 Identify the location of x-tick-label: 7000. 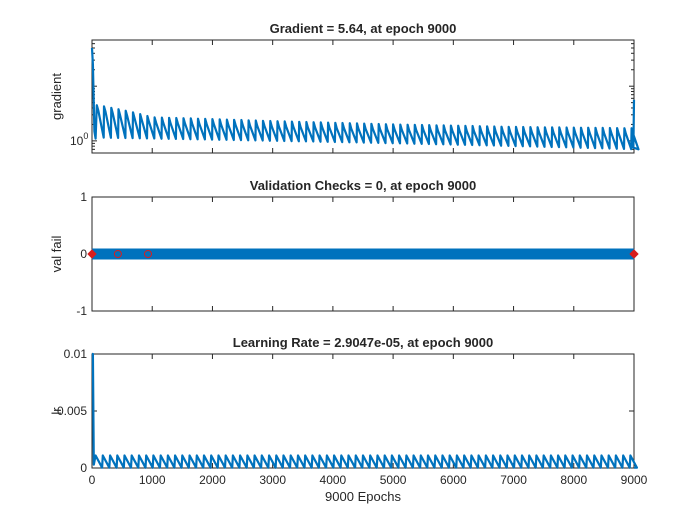
(513, 480).